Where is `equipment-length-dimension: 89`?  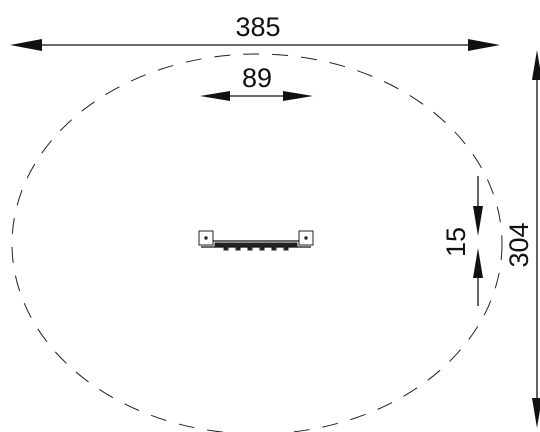
equipment-length-dimension: 89 is located at coordinates (256, 82).